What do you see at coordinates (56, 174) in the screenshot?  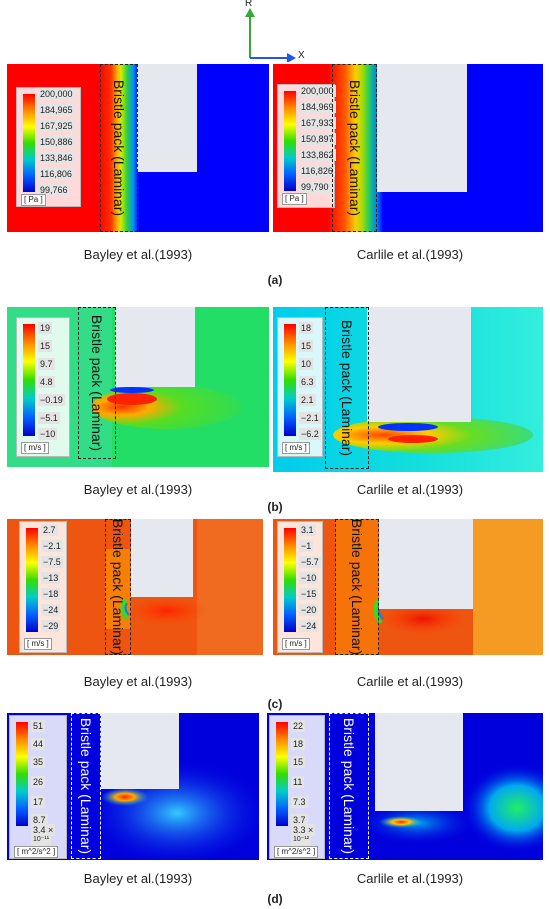 I see `legend-tick: 116,806` at bounding box center [56, 174].